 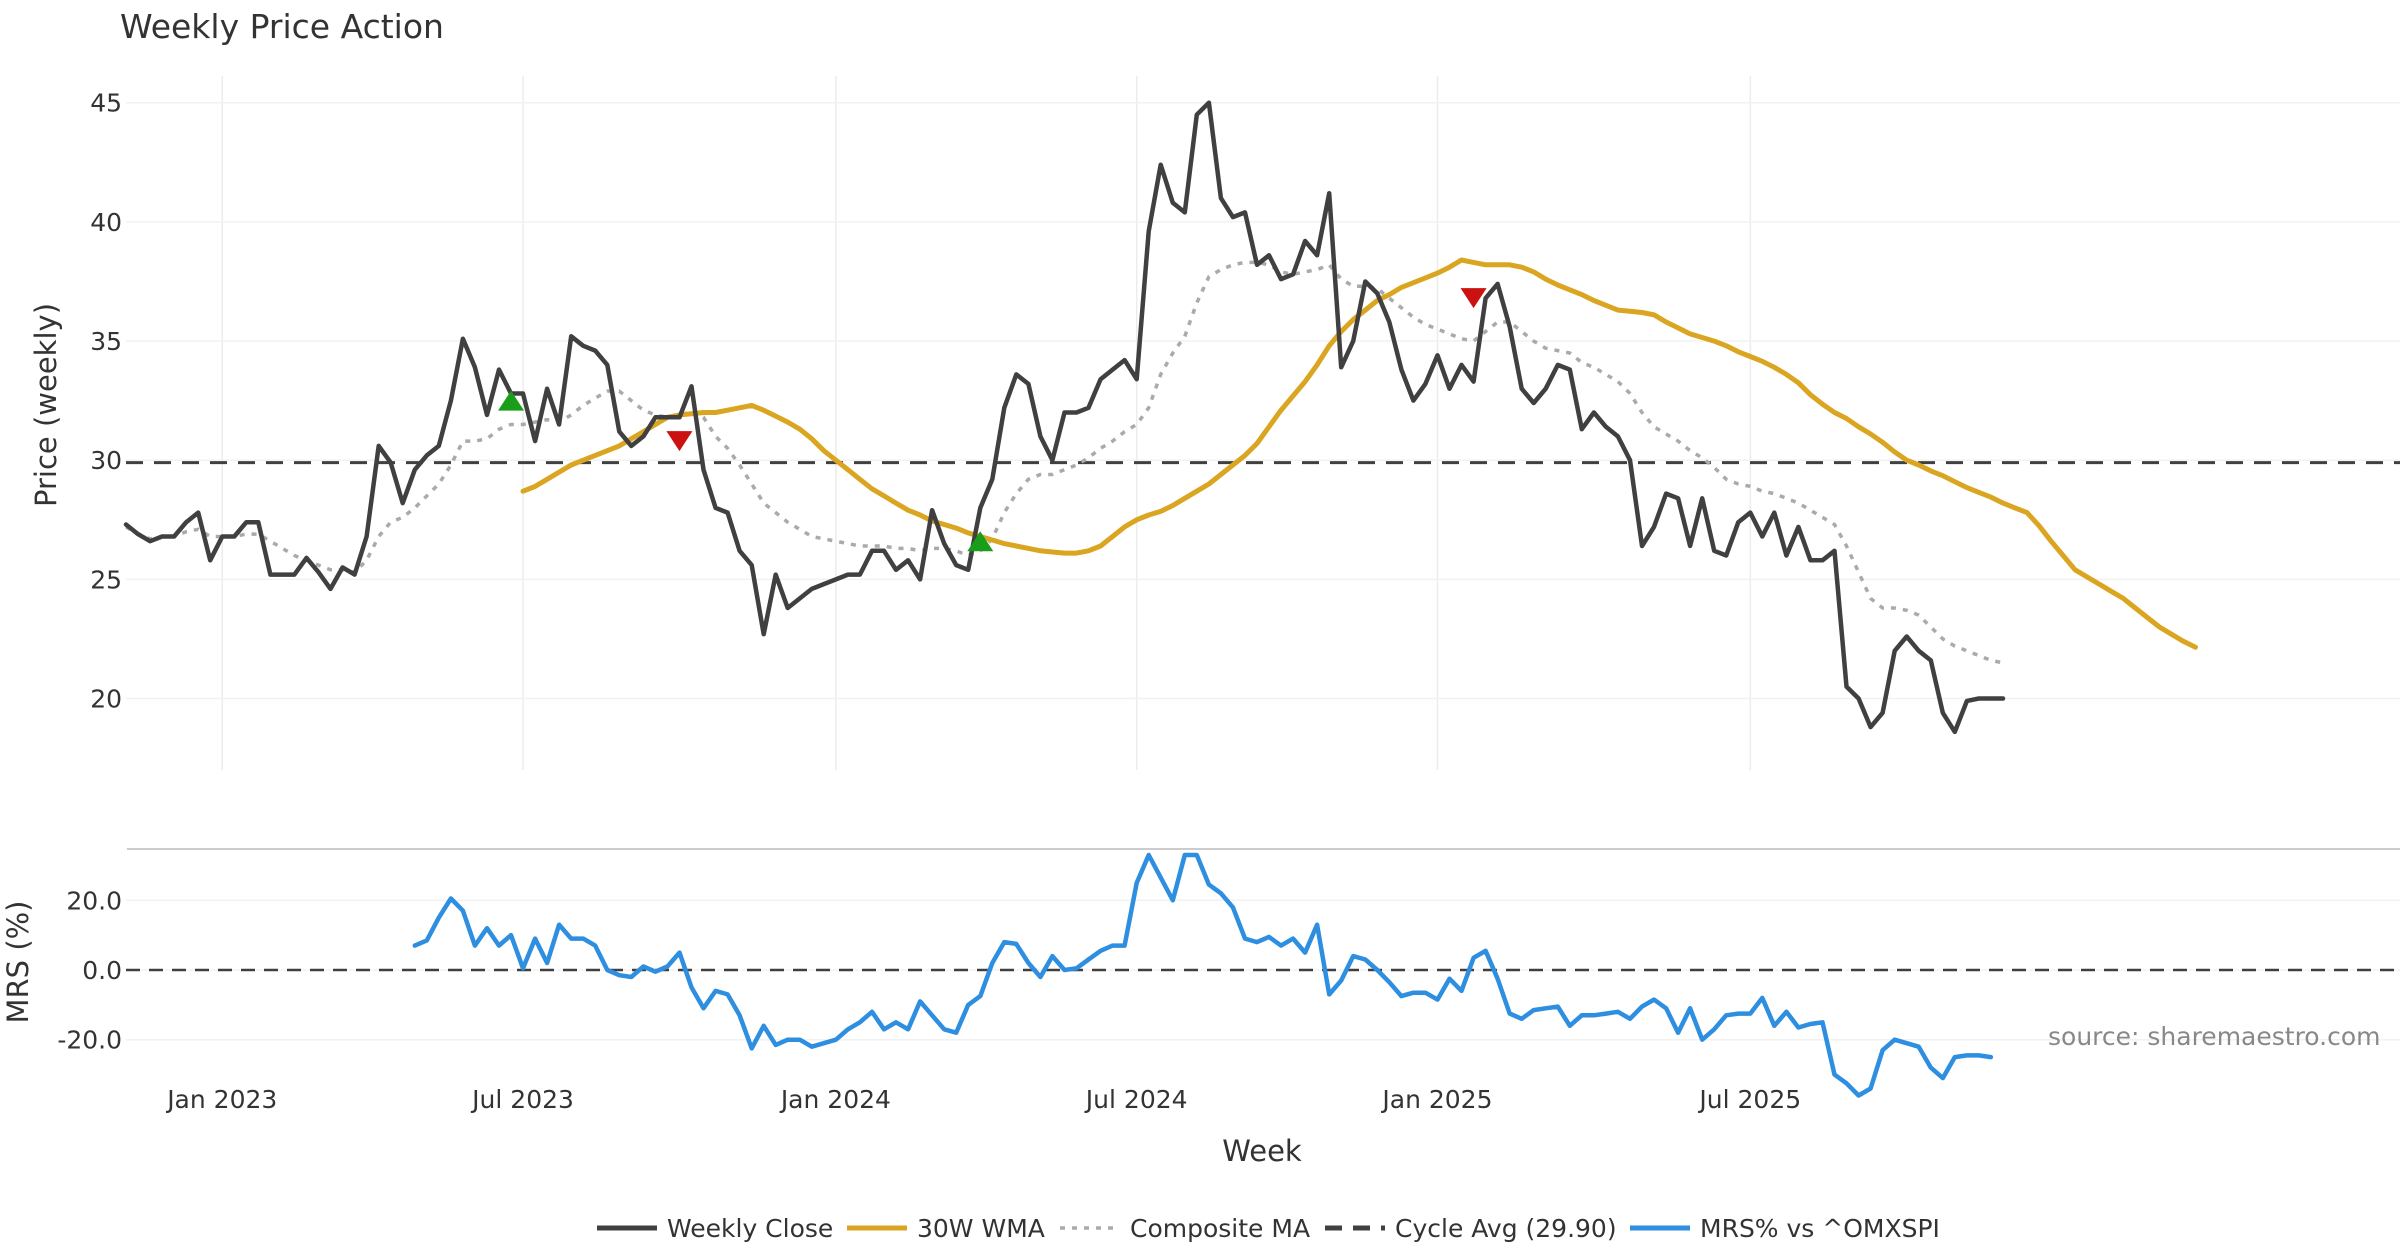 I want to click on mrs-y-axis-label: MRS (%), so click(x=18, y=962).